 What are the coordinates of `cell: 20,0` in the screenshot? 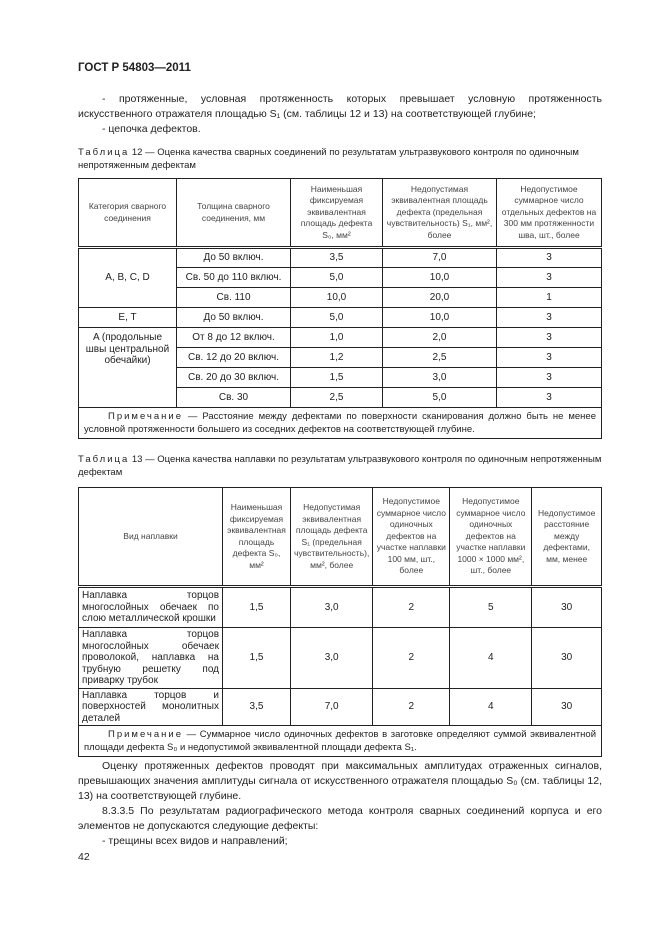 It's located at (439, 297).